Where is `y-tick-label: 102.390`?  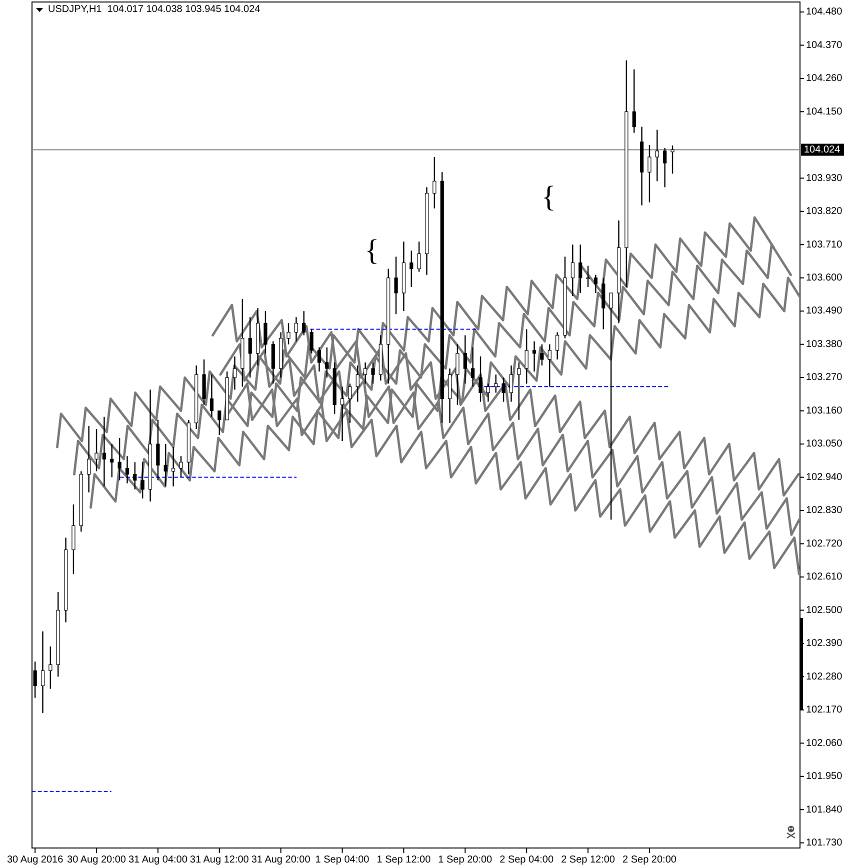 y-tick-label: 102.390 is located at coordinates (824, 644).